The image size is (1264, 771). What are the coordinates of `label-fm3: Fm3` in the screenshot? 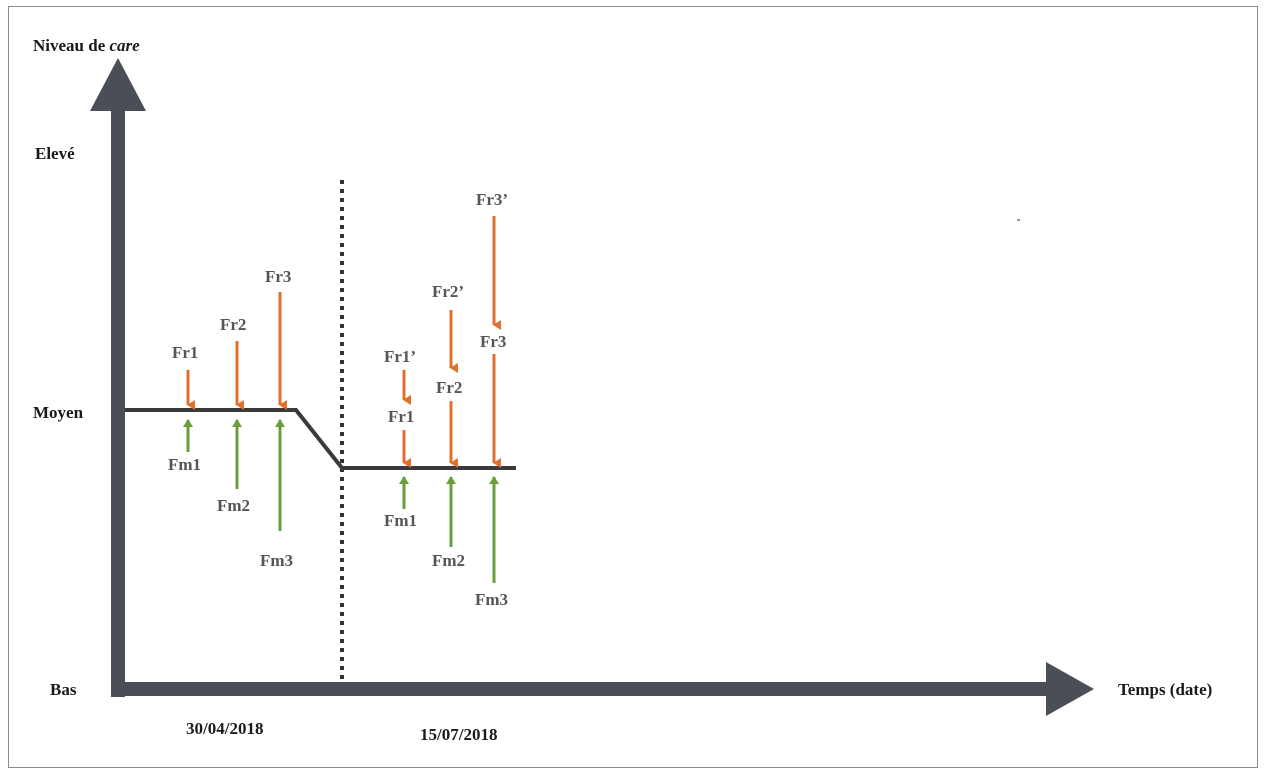 It's located at (276, 560).